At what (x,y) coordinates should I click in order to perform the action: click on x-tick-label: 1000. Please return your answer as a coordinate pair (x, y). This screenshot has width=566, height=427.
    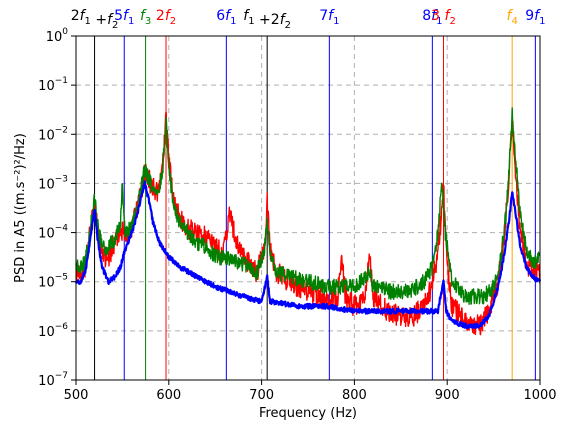
    Looking at the image, I should click on (539, 395).